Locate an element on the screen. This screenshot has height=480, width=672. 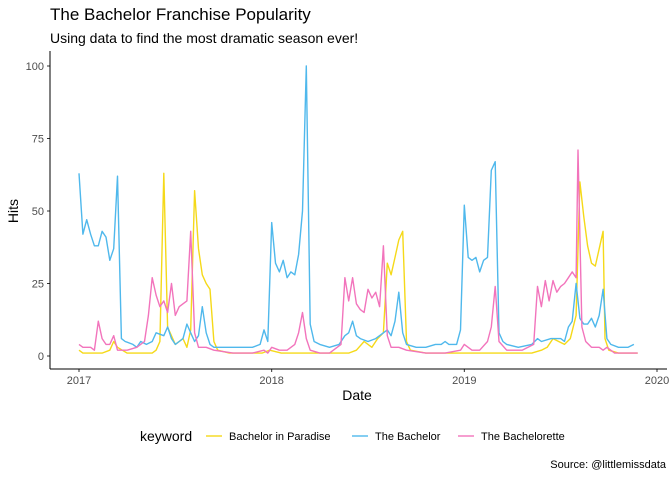
legend-label: The Bachelorette is located at coordinates (523, 437).